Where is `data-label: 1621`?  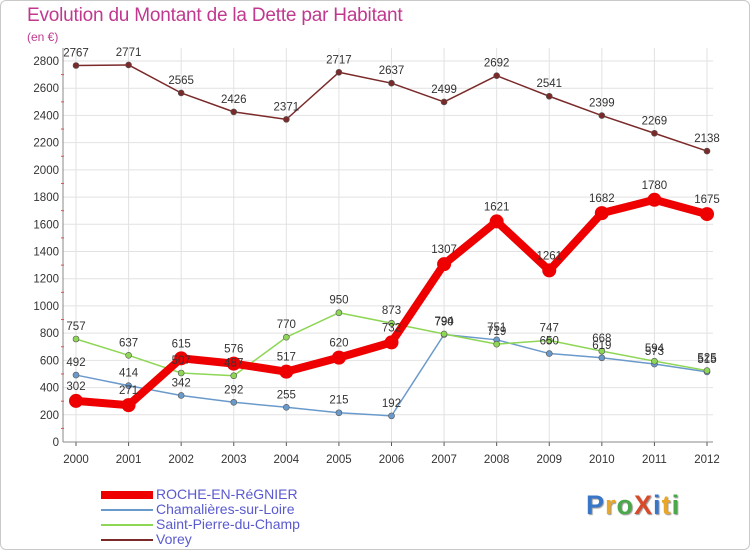 data-label: 1621 is located at coordinates (497, 207).